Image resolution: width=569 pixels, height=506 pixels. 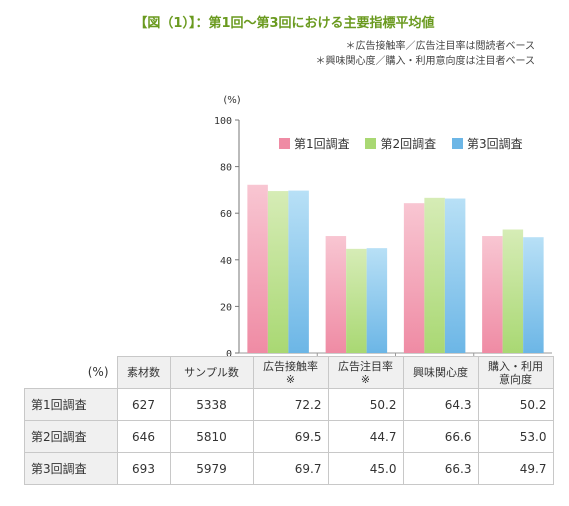 I want to click on table-cell: 69.5, so click(x=290, y=436).